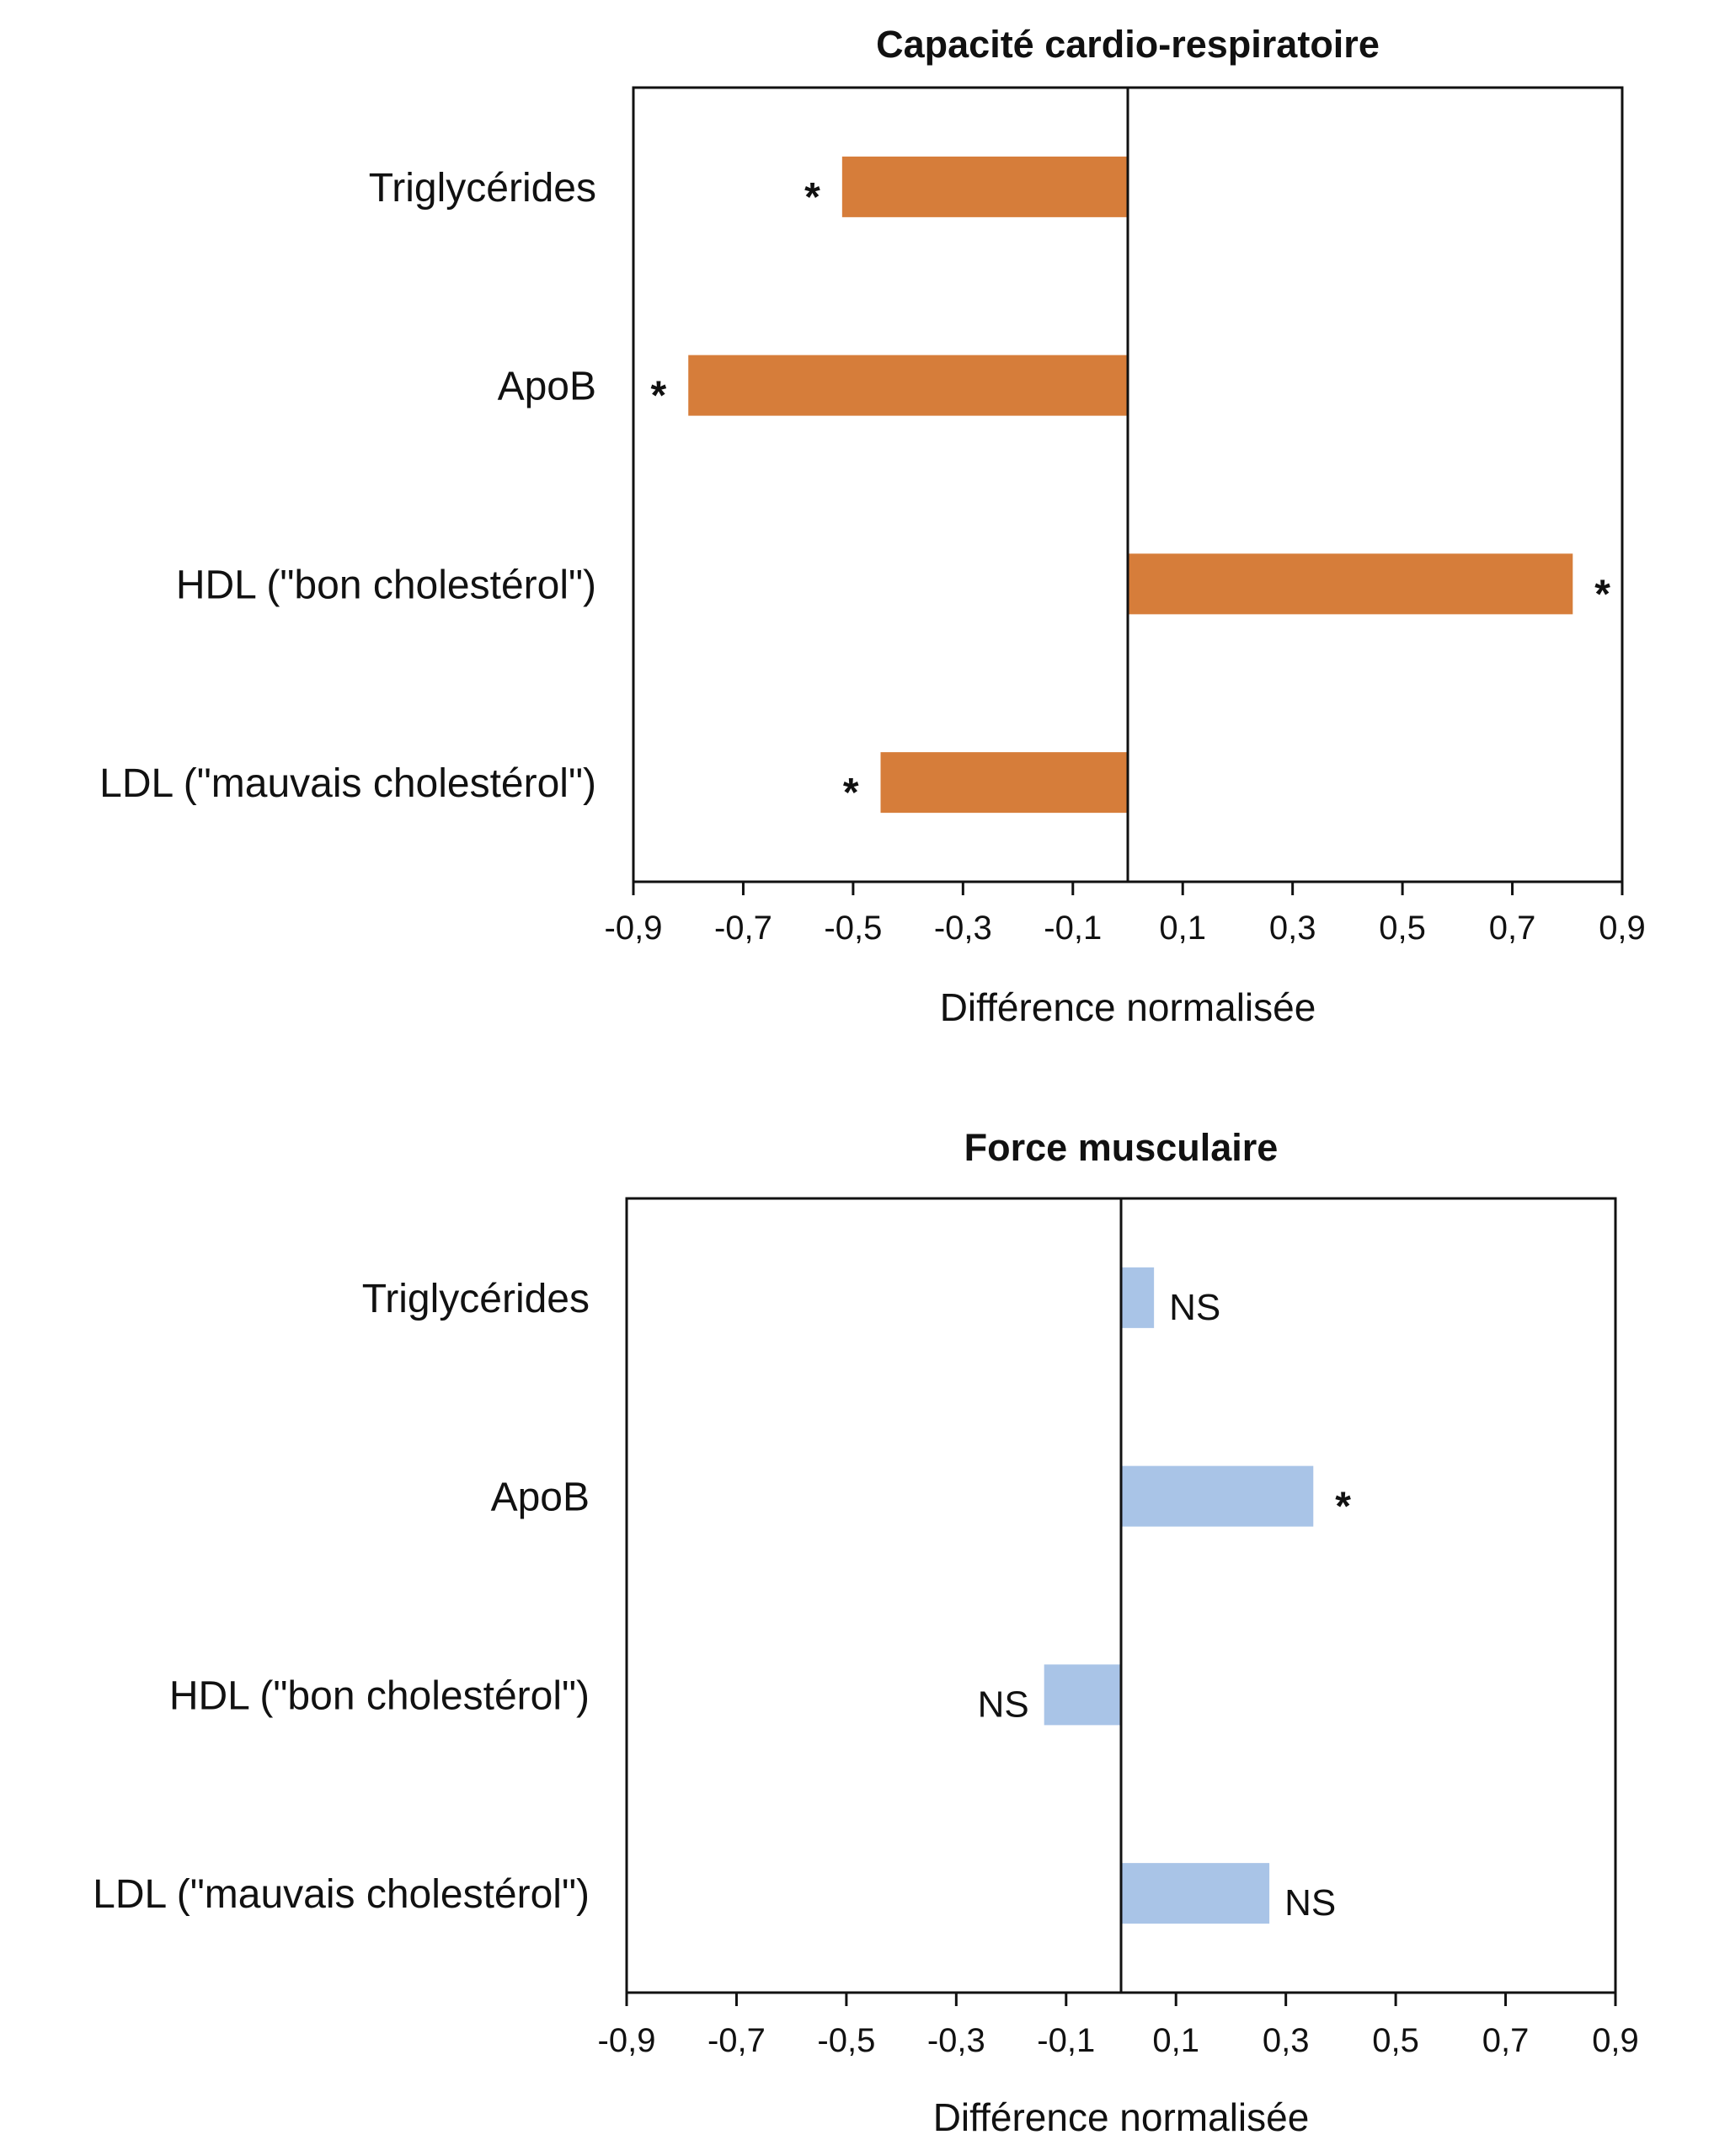 The width and height of the screenshot is (1714, 2156). I want to click on chart-title: Capacité cardio-respiratoire, so click(1128, 44).